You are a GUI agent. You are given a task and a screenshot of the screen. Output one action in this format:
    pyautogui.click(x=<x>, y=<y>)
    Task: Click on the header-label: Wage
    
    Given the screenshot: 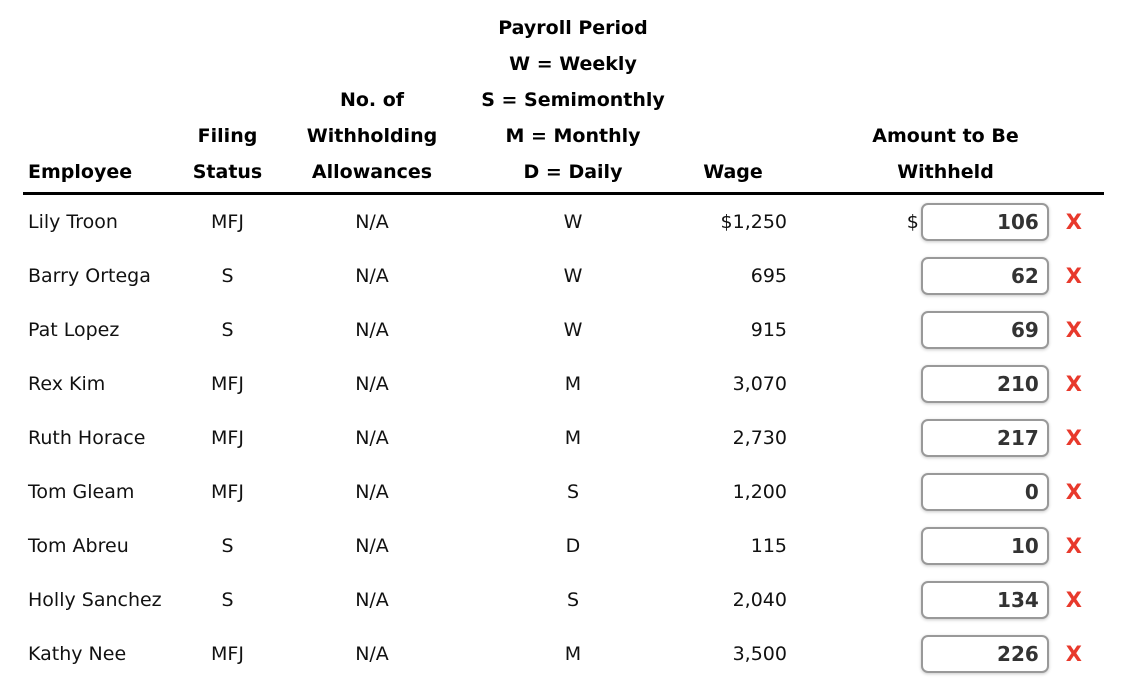 What is the action you would take?
    pyautogui.click(x=733, y=172)
    